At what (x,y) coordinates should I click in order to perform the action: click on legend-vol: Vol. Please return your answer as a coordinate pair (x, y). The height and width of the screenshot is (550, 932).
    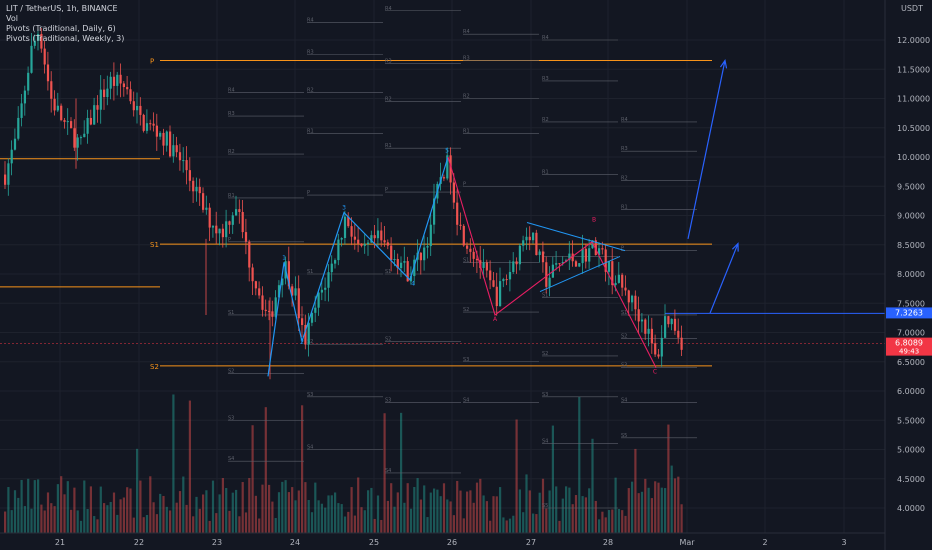
    Looking at the image, I should click on (12, 18).